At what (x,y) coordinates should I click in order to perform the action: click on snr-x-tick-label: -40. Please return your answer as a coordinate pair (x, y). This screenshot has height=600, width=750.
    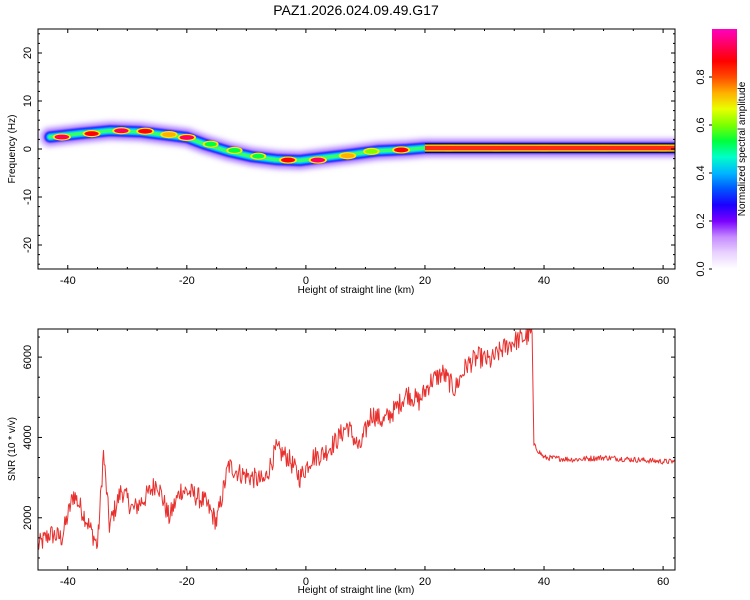
    Looking at the image, I should click on (68, 582).